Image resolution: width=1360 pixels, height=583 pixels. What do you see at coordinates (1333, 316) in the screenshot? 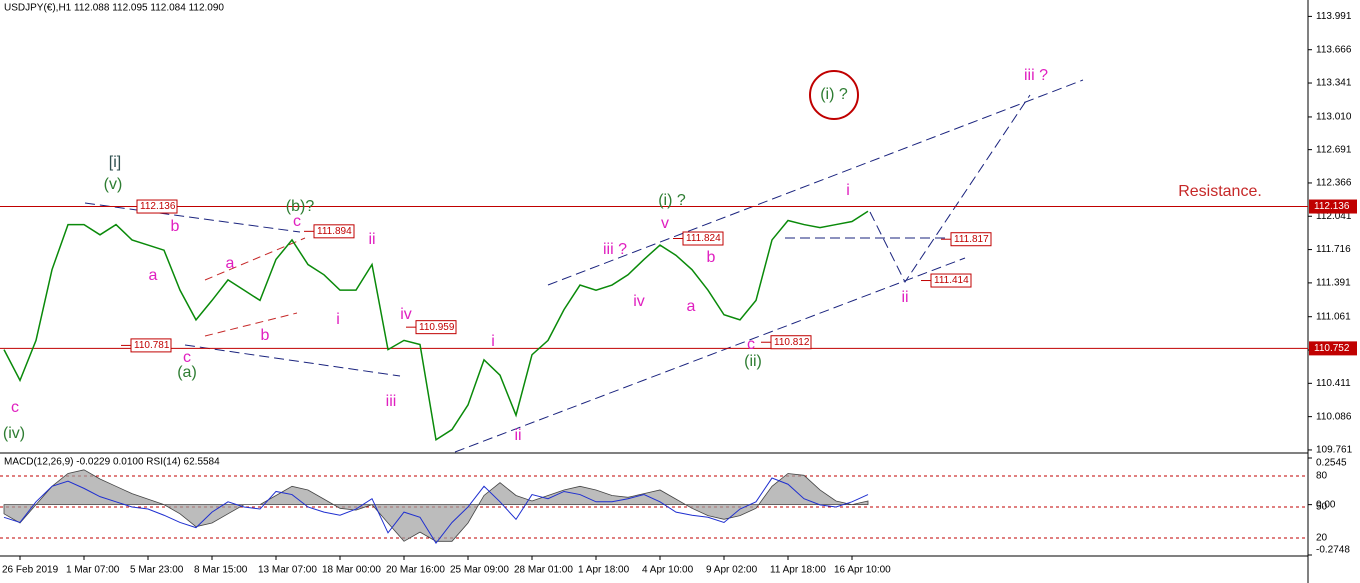
I see `y-tick-label: 111.061` at bounding box center [1333, 316].